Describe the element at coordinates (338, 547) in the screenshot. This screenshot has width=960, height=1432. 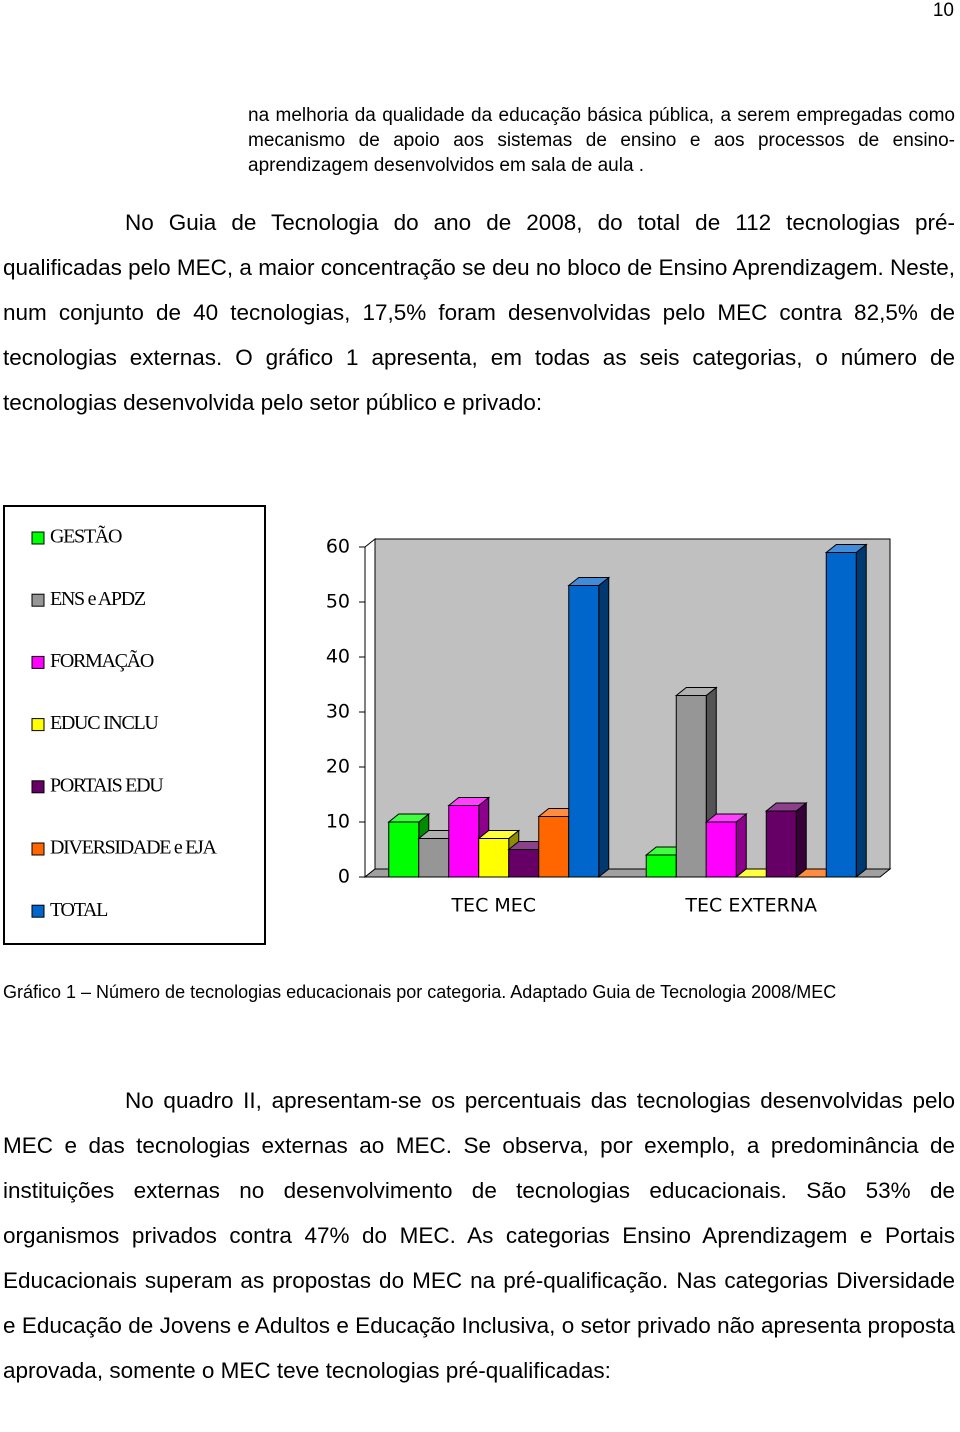
I see `y-tick-label: 60` at that location.